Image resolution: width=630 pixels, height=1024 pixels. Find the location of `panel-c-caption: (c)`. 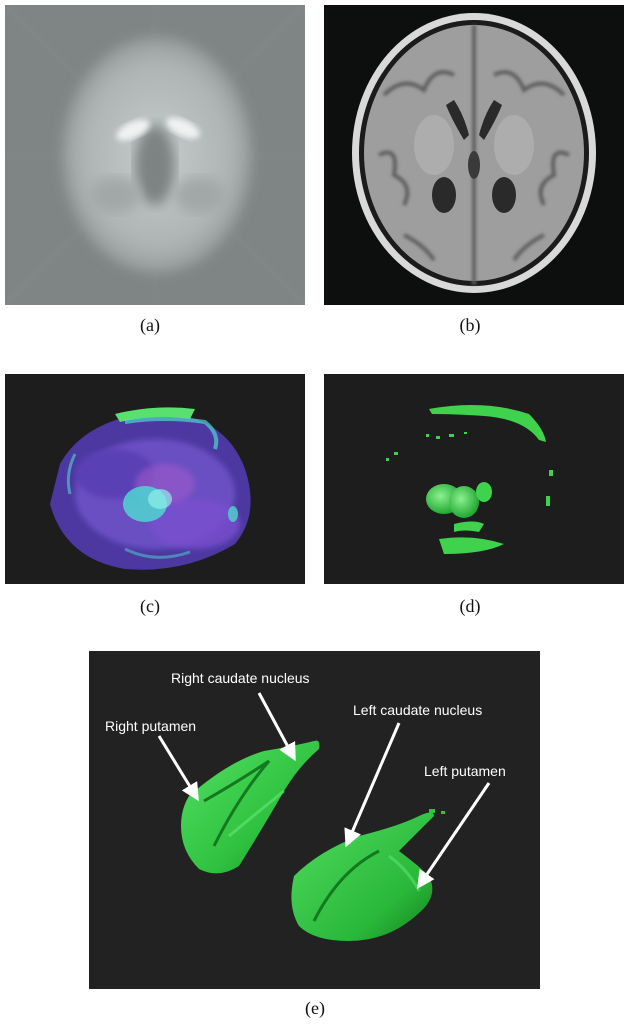

panel-c-caption: (c) is located at coordinates (150, 606).